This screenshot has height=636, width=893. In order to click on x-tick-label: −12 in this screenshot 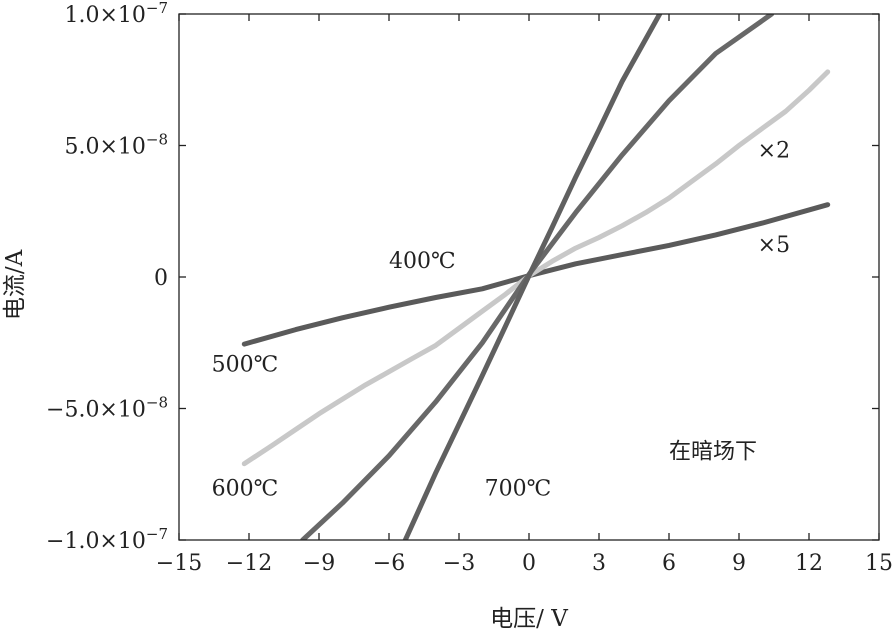, I will do `click(249, 563)`.